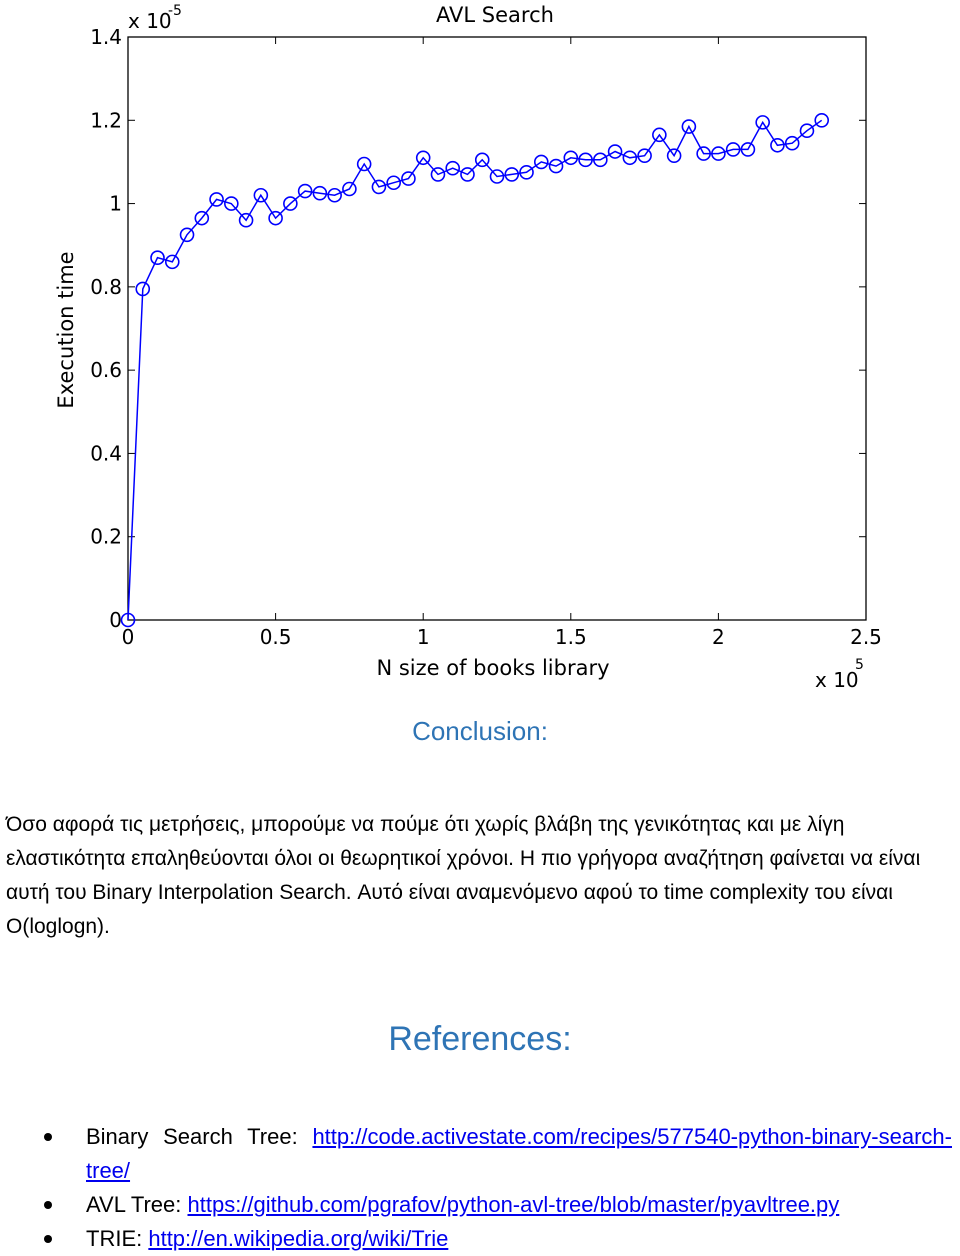  Describe the element at coordinates (480, 731) in the screenshot. I see `conclusion-heading: Conclusion:` at that location.